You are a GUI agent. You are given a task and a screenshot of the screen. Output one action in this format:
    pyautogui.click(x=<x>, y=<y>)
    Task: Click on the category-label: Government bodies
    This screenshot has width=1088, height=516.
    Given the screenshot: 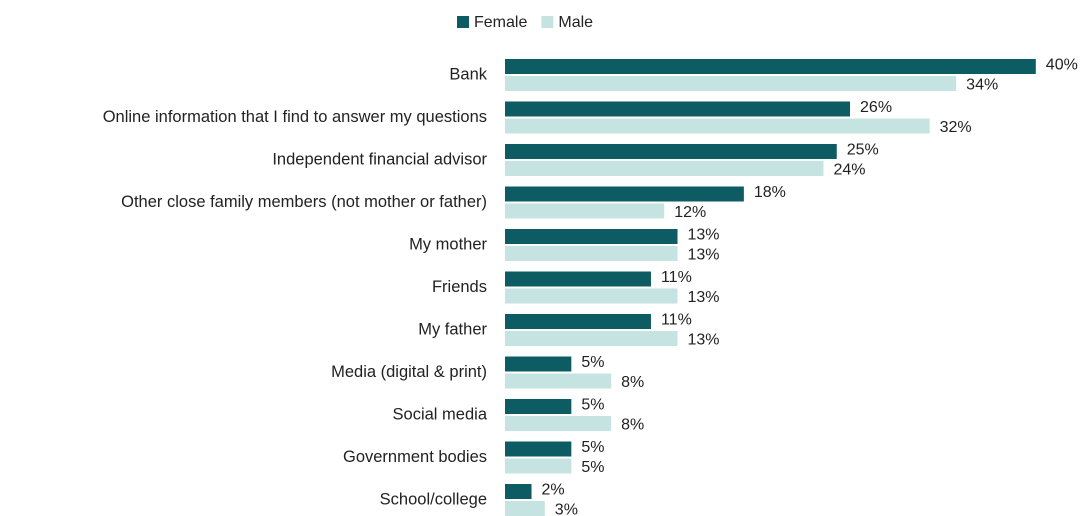 What is the action you would take?
    pyautogui.click(x=415, y=457)
    